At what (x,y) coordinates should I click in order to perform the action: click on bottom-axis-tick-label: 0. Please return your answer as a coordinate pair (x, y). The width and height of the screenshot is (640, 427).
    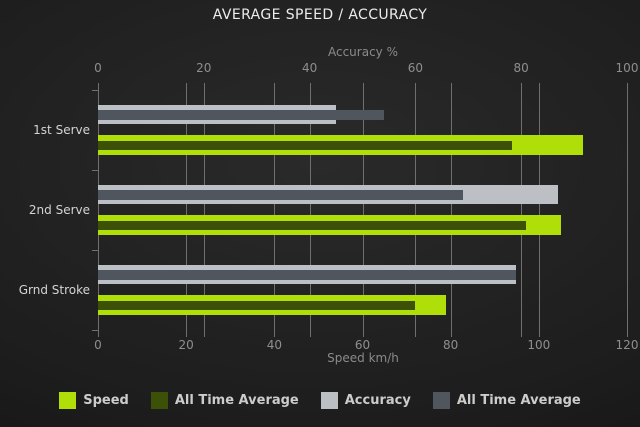
    Looking at the image, I should click on (98, 345).